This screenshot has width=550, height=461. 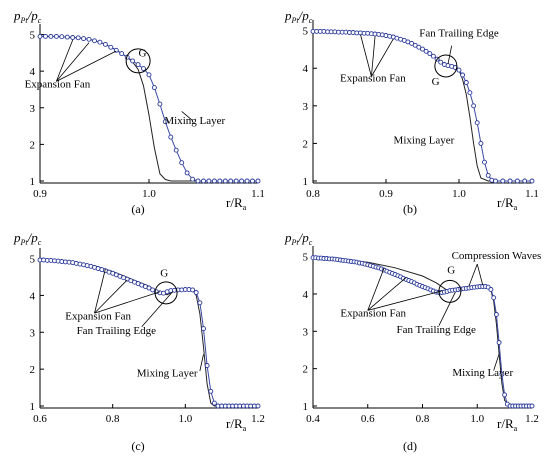 I want to click on x-tick-label: 1.1, so click(x=532, y=194).